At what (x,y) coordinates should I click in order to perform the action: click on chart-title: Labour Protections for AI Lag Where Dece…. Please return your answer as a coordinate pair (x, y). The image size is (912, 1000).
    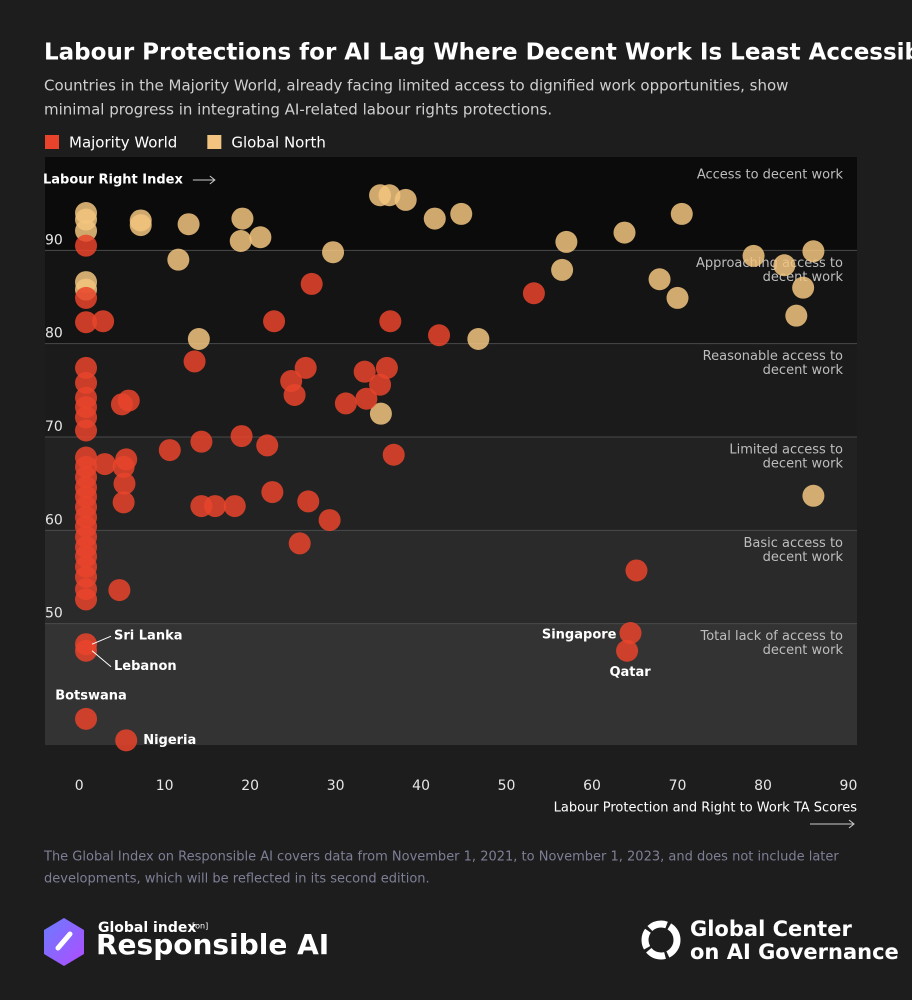
    Looking at the image, I should click on (478, 53).